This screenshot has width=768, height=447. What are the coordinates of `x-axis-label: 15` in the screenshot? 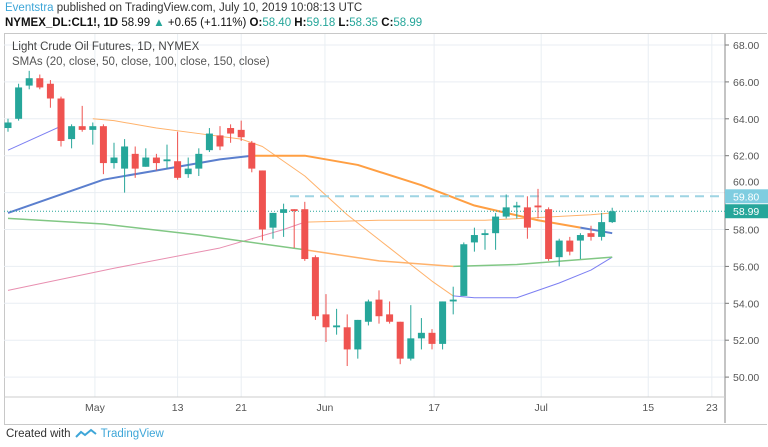 It's located at (648, 408).